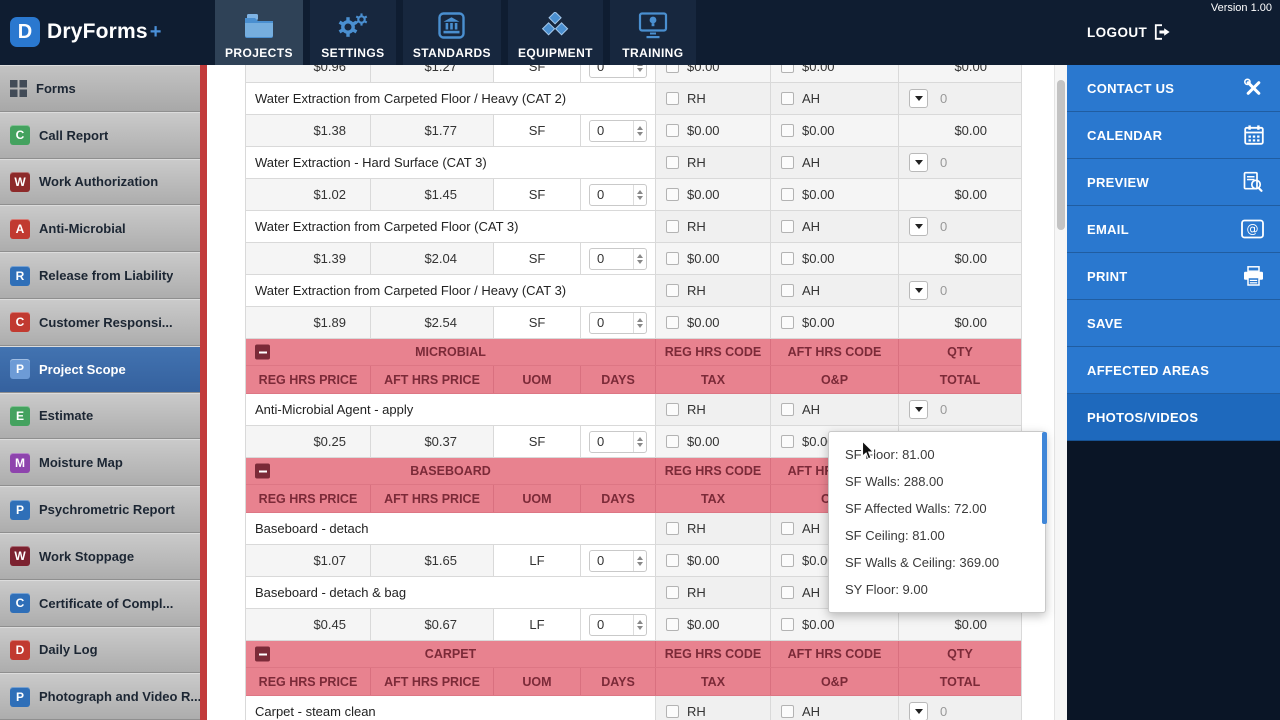  What do you see at coordinates (451, 32) in the screenshot?
I see `tab-standards: STANDARDS` at bounding box center [451, 32].